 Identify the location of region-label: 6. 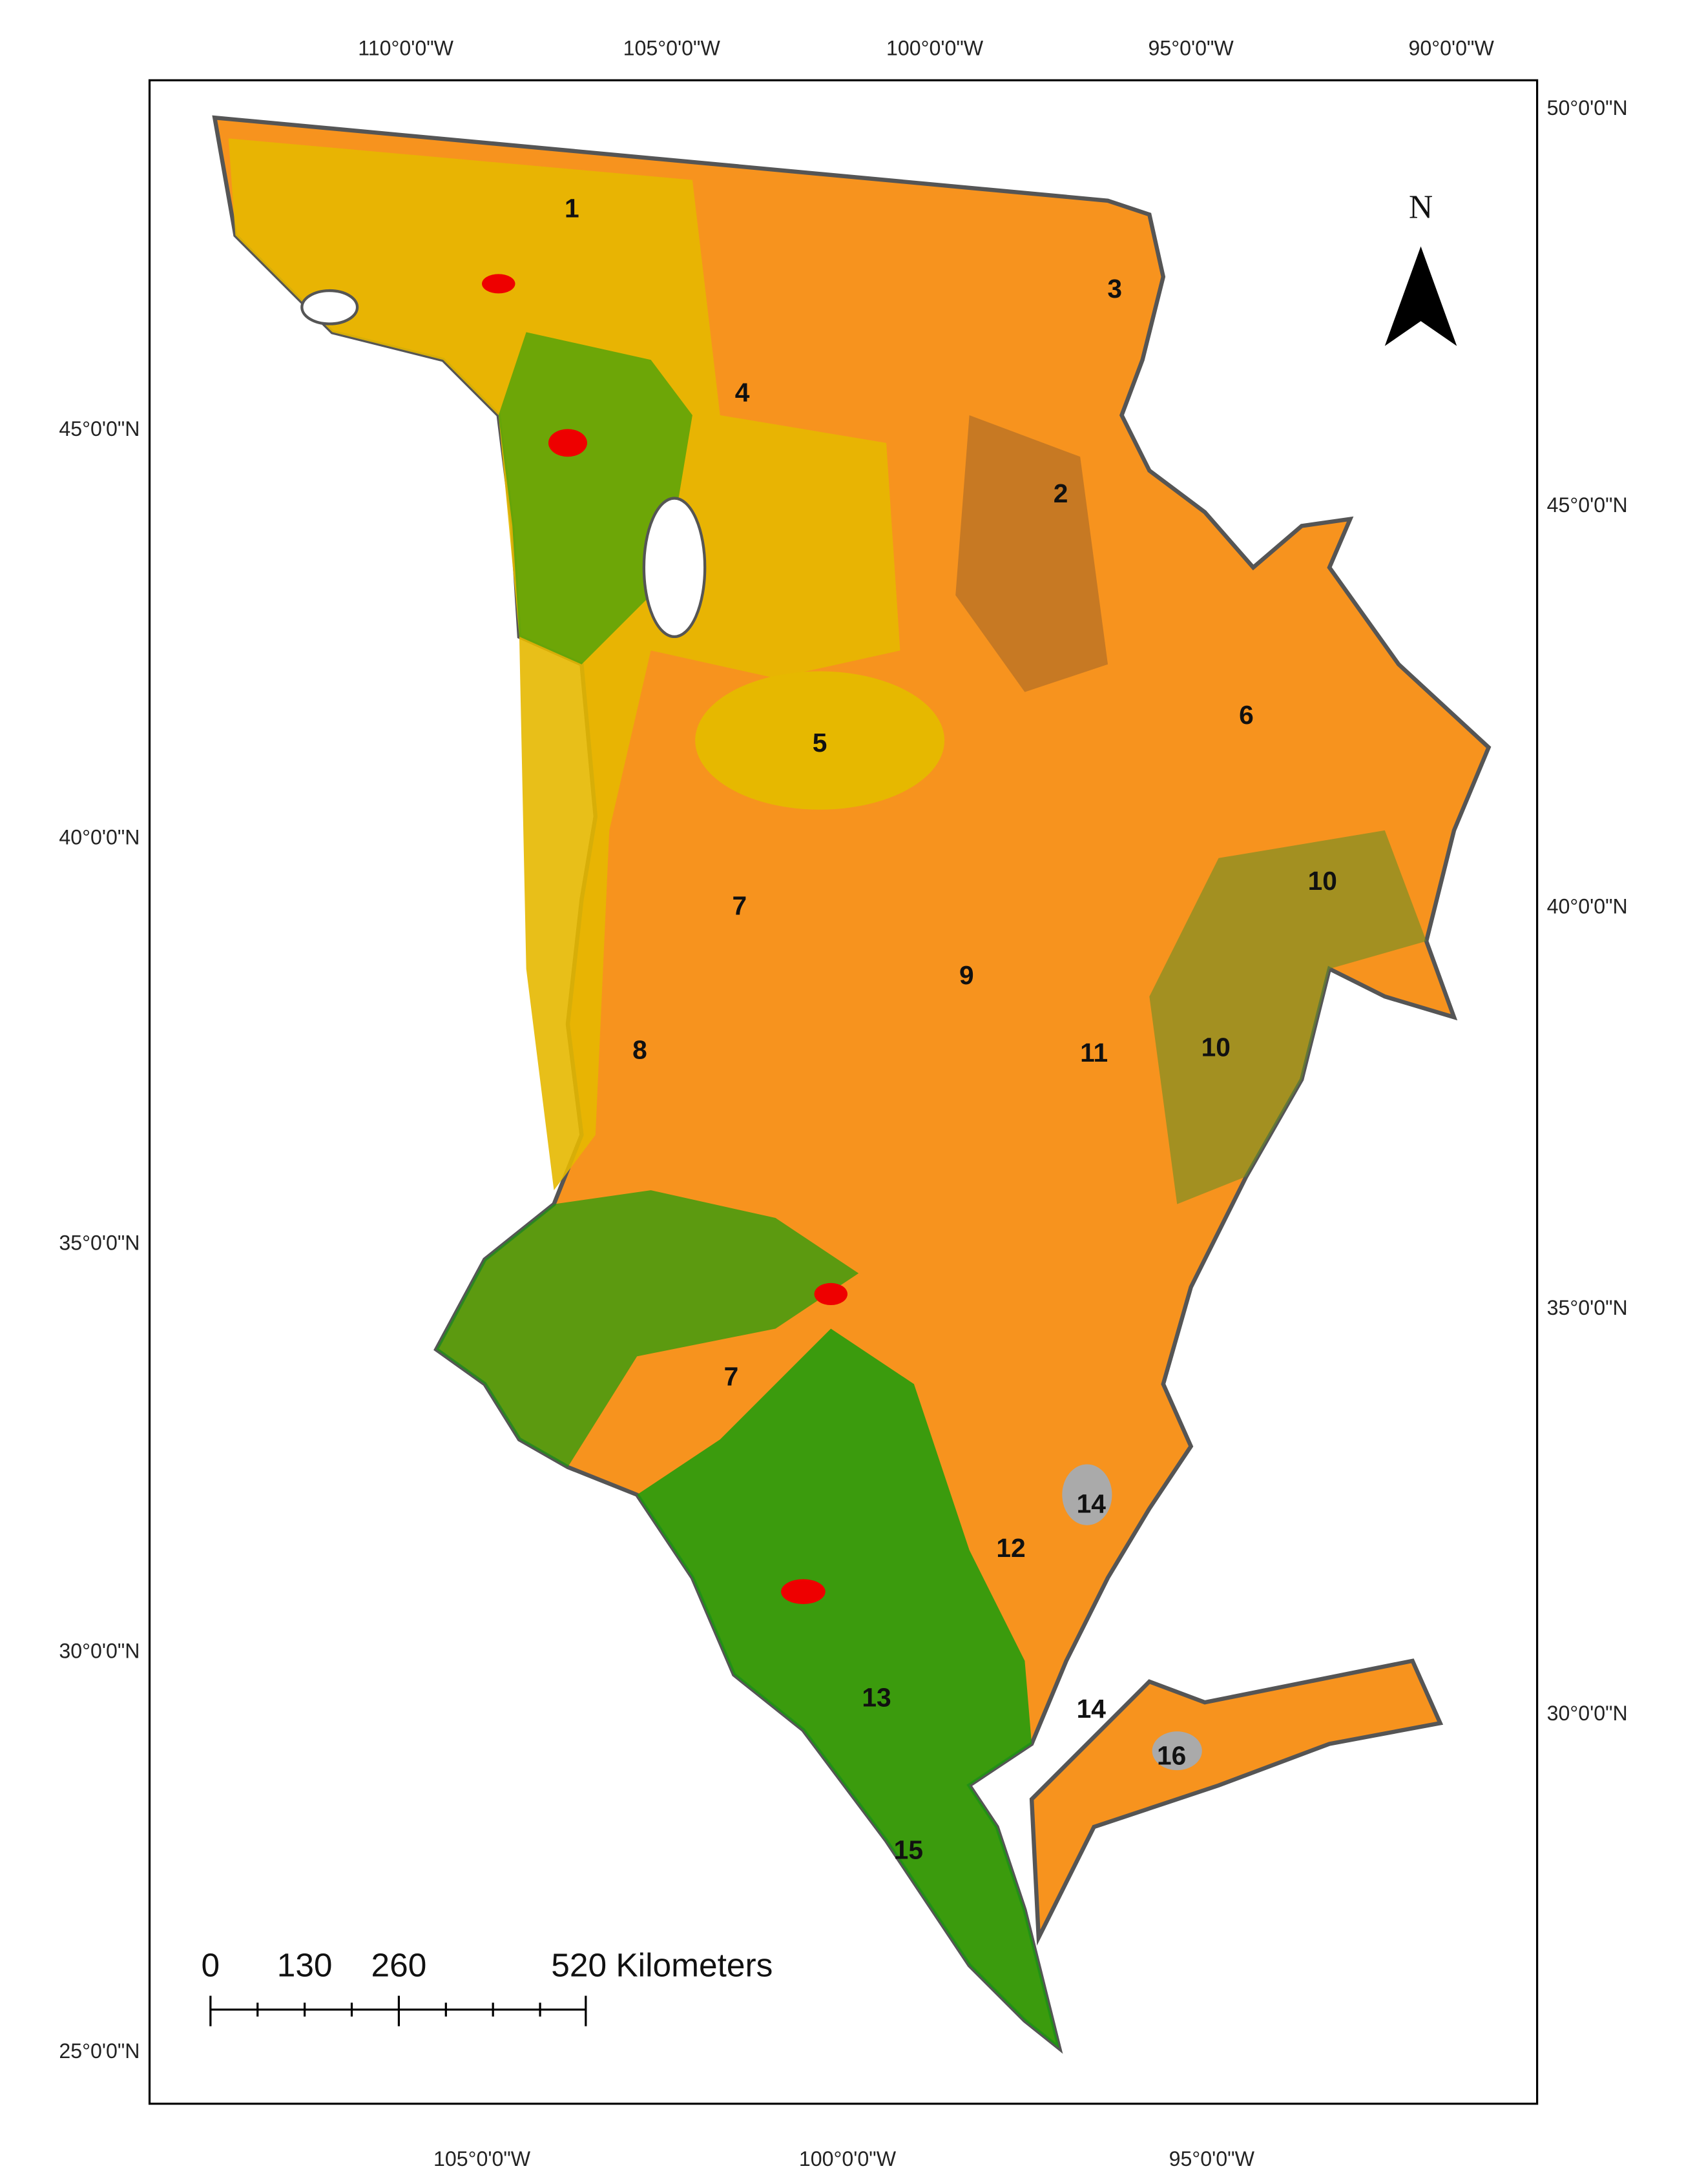
(1246, 715).